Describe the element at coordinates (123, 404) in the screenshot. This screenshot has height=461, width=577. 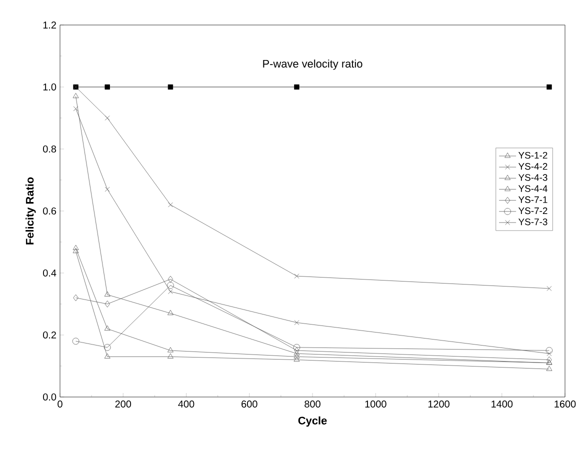
I see `x-tick-label: 200` at that location.